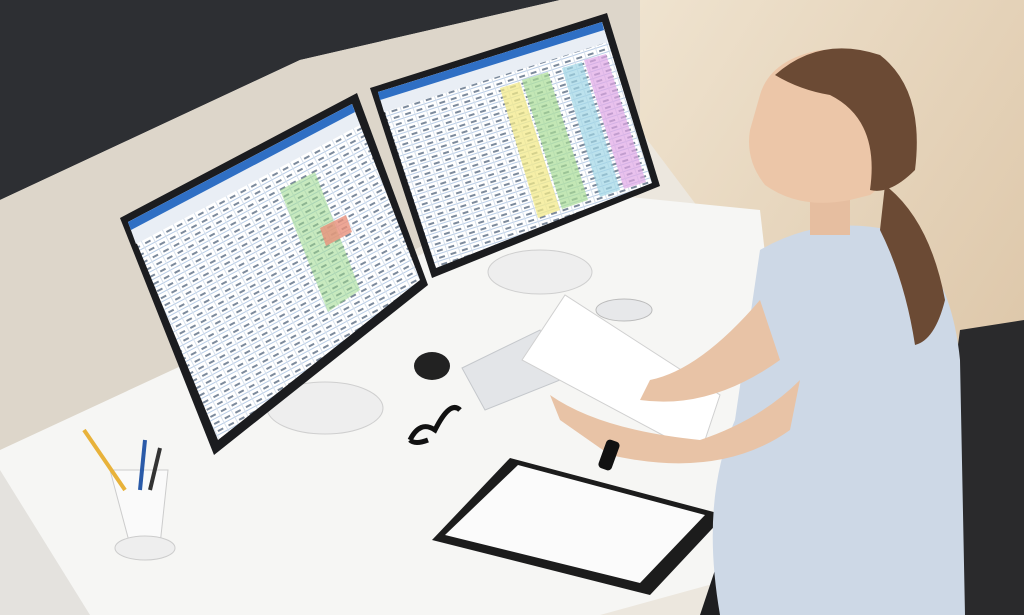 Image resolution: width=1024 pixels, height=615 pixels. What do you see at coordinates (432, 366) in the screenshot?
I see `speaker` at bounding box center [432, 366].